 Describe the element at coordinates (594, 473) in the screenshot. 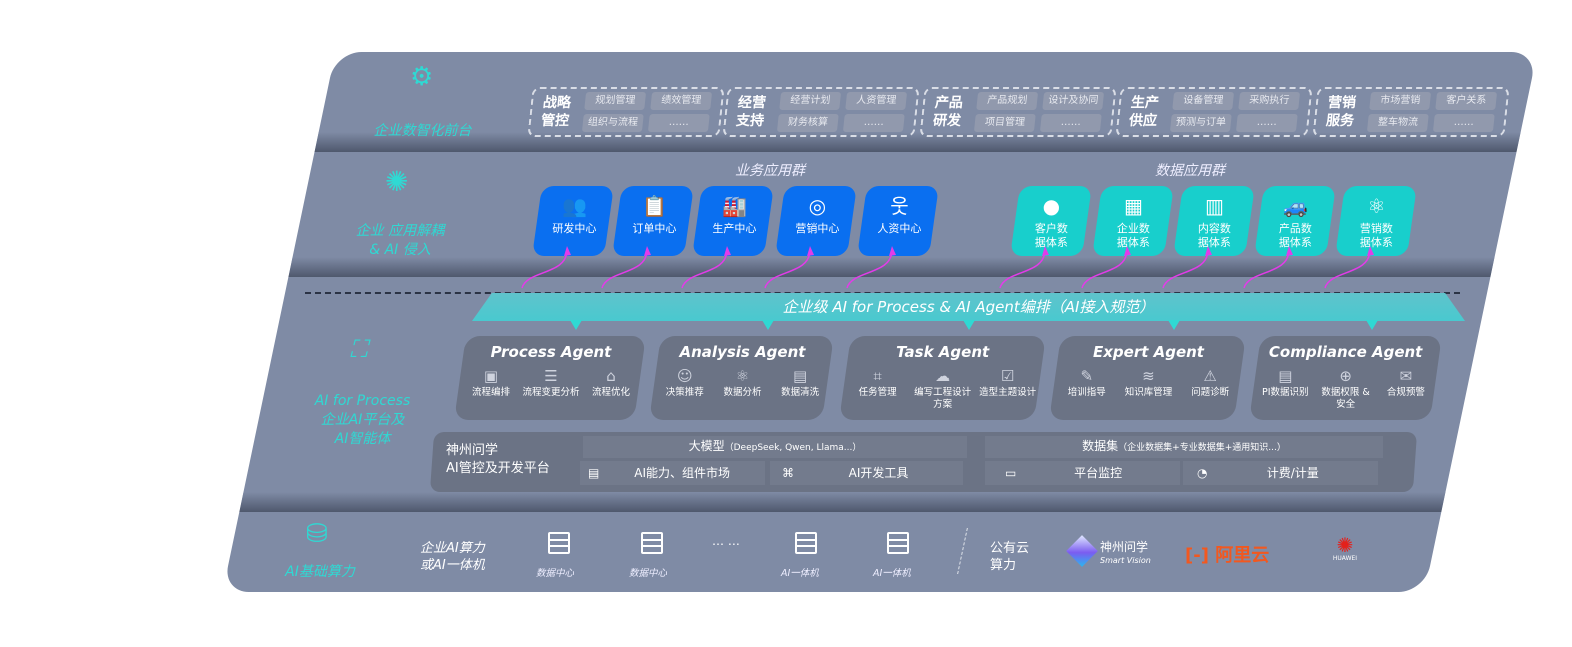

I see `market-icon: ▤` at that location.